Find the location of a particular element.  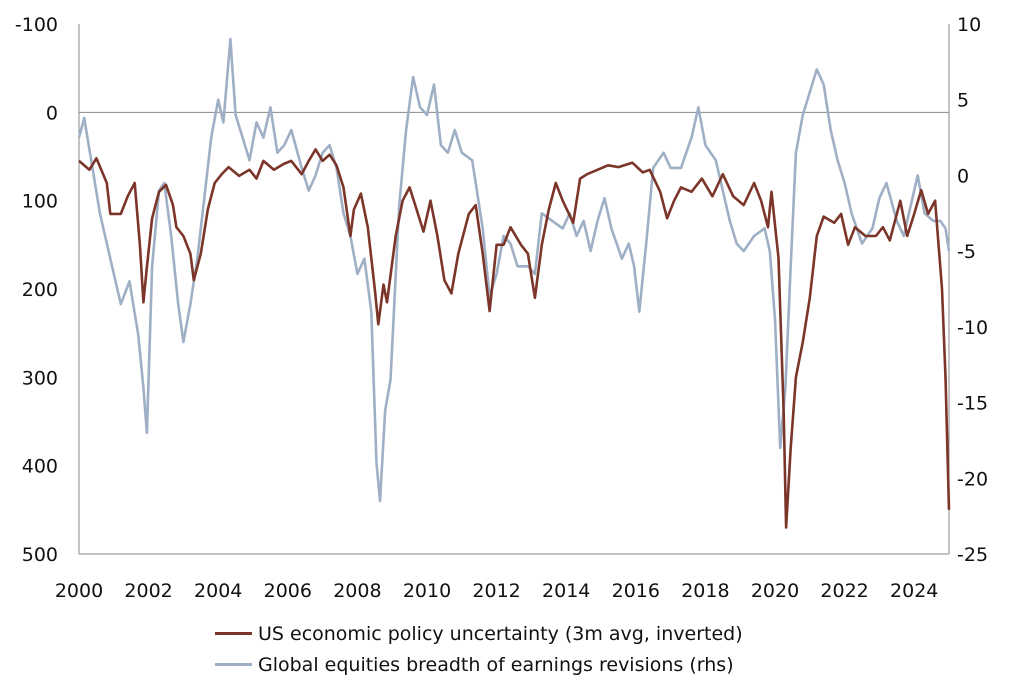

right-tick-label: -5 is located at coordinates (966, 252).